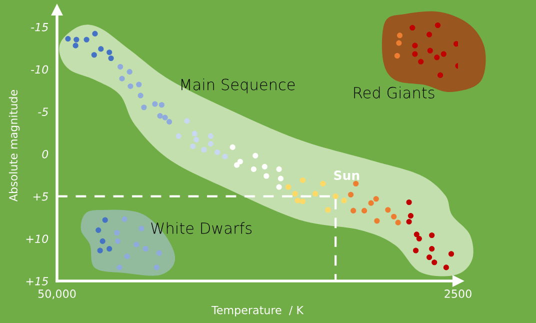 The width and height of the screenshot is (536, 323). I want to click on y-tick-label: +5, so click(40, 196).